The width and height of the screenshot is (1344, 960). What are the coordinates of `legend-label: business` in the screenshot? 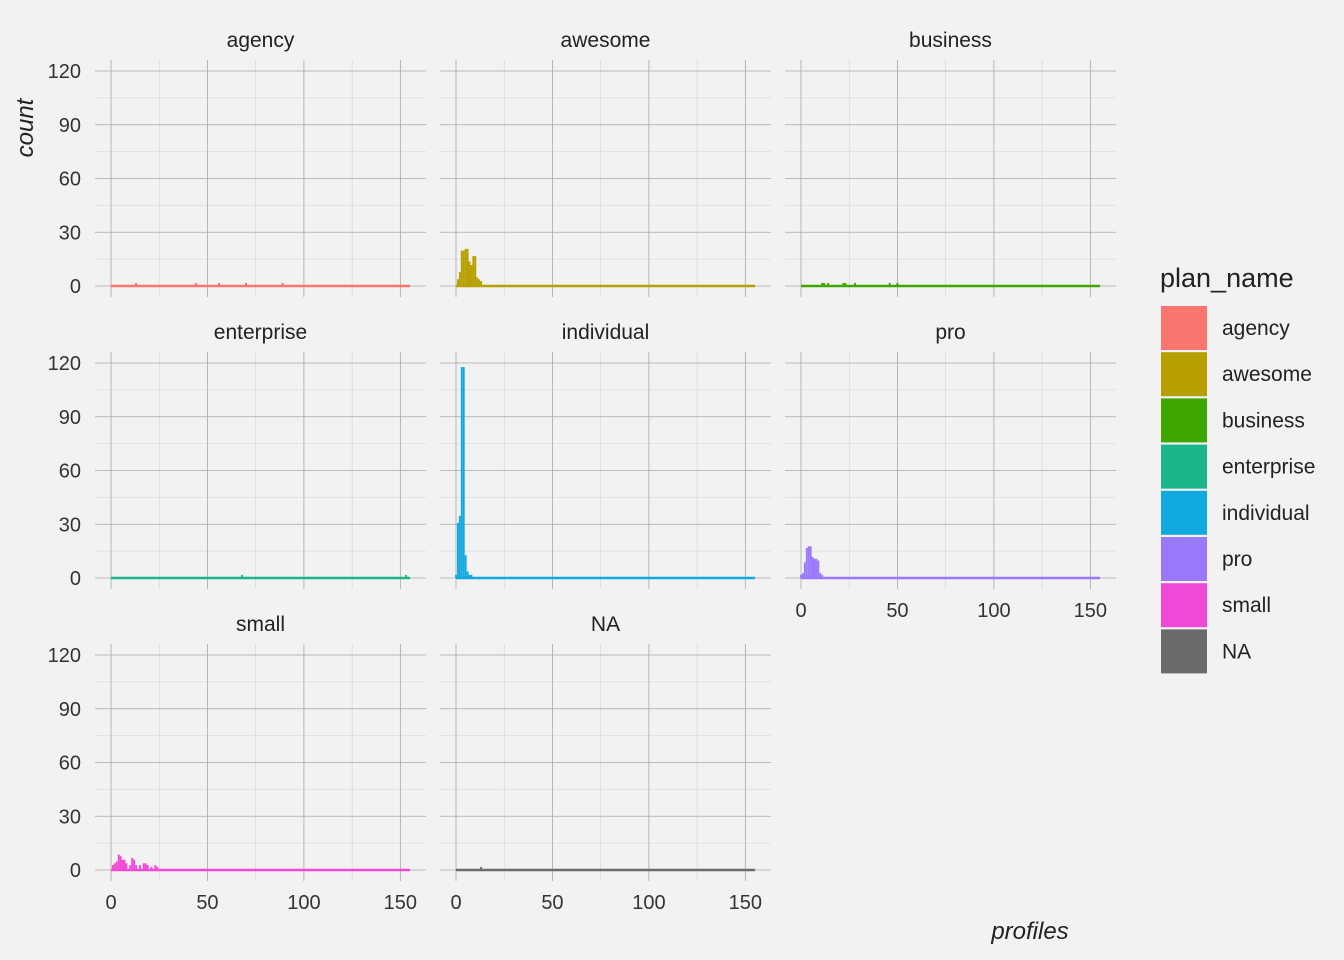 It's located at (1263, 420).